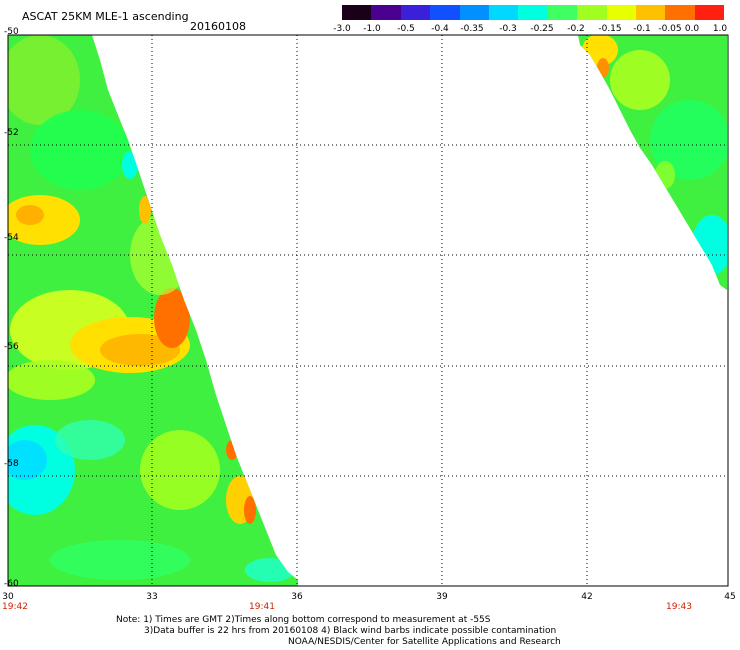 This screenshot has width=740, height=650. What do you see at coordinates (11, 584) in the screenshot?
I see `lat-label: -60` at bounding box center [11, 584].